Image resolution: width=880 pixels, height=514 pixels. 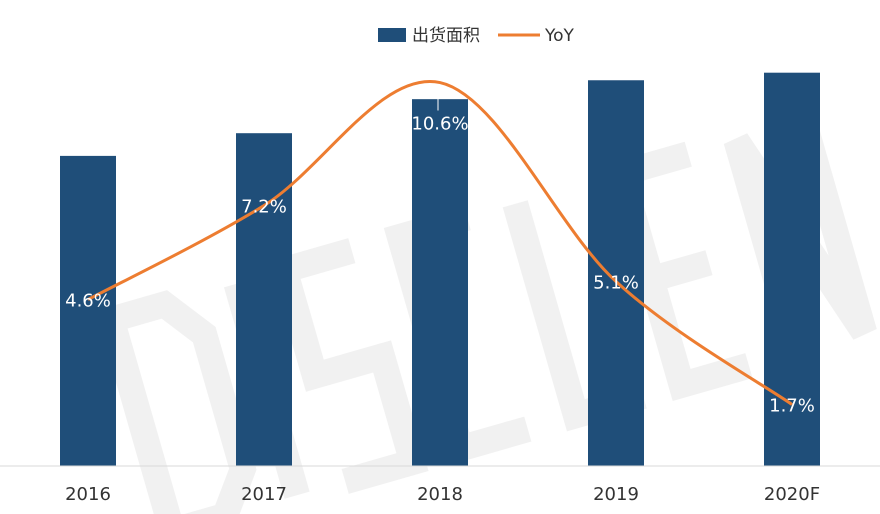 I want to click on bar-2017, so click(x=264, y=299).